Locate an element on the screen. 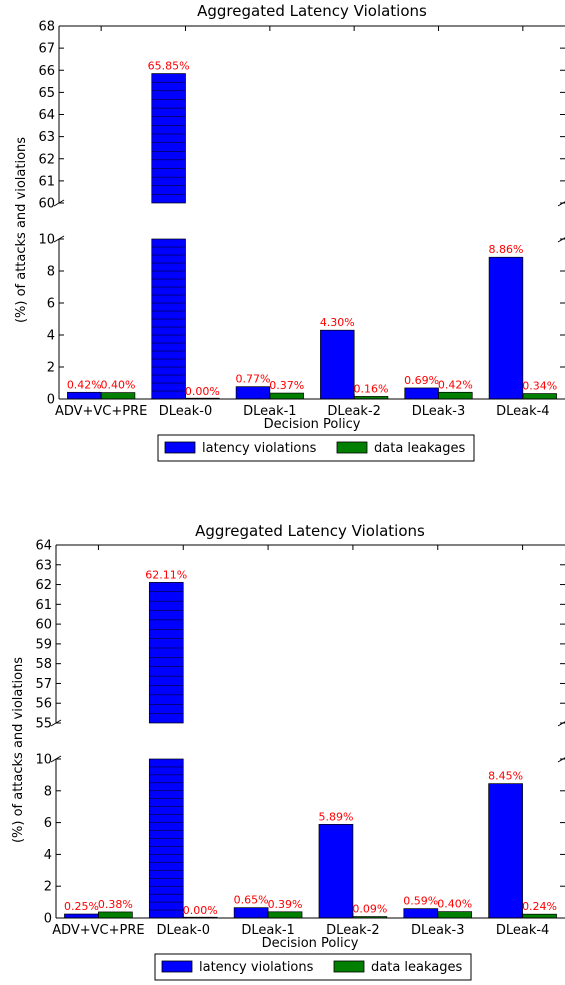 The height and width of the screenshot is (985, 565). legend-label-latency: latency violations is located at coordinates (256, 967).